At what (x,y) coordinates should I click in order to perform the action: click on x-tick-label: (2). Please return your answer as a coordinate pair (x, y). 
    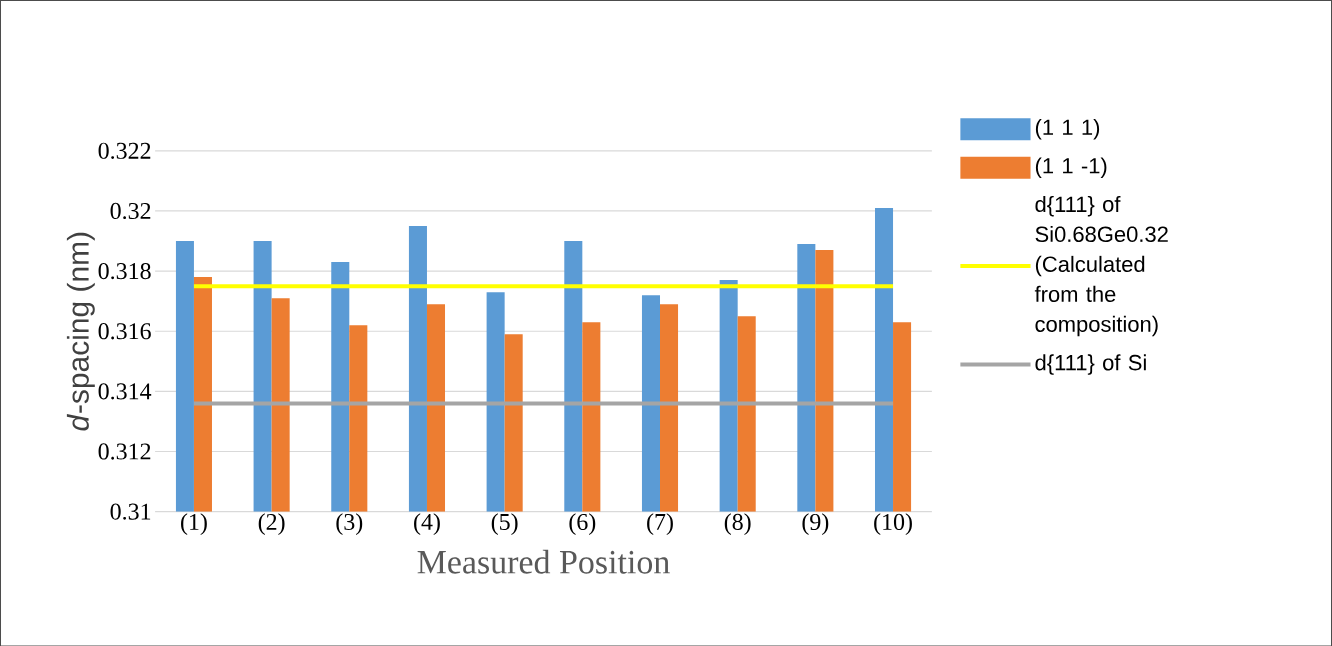
    Looking at the image, I should click on (271, 523).